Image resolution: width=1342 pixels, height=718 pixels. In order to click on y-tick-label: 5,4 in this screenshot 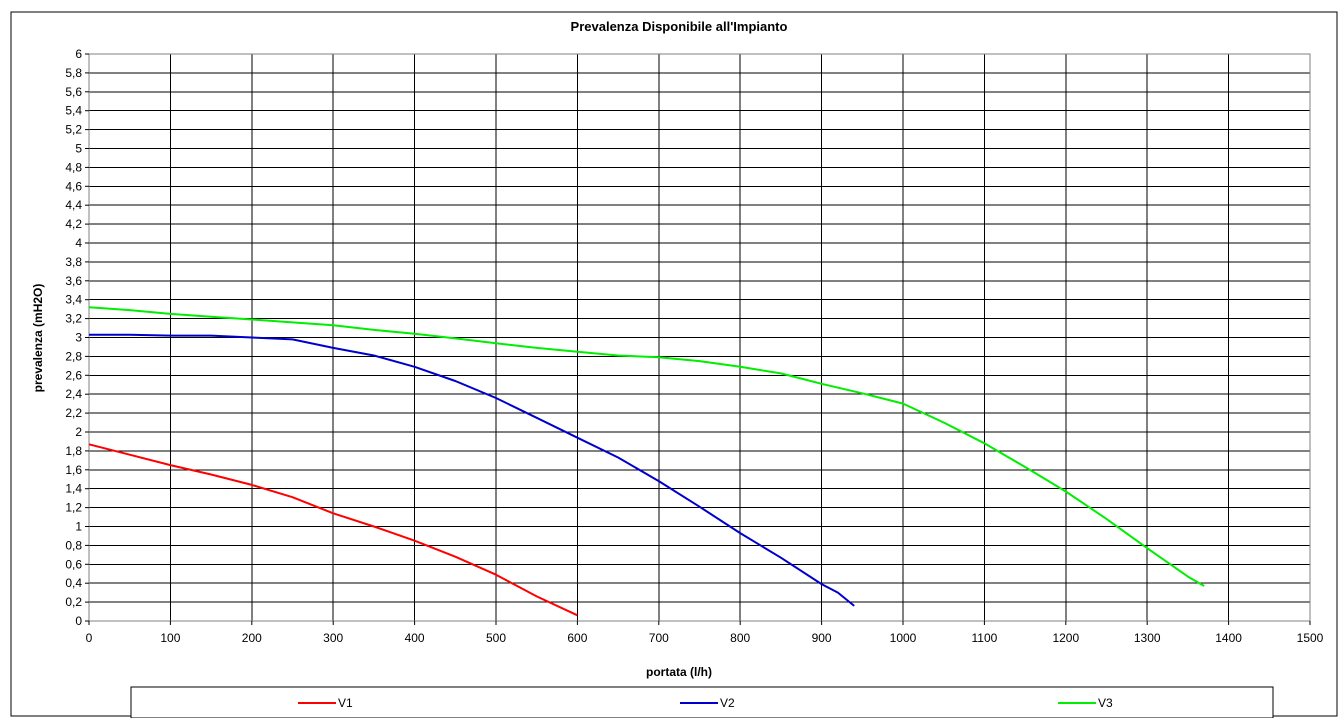, I will do `click(73, 111)`.